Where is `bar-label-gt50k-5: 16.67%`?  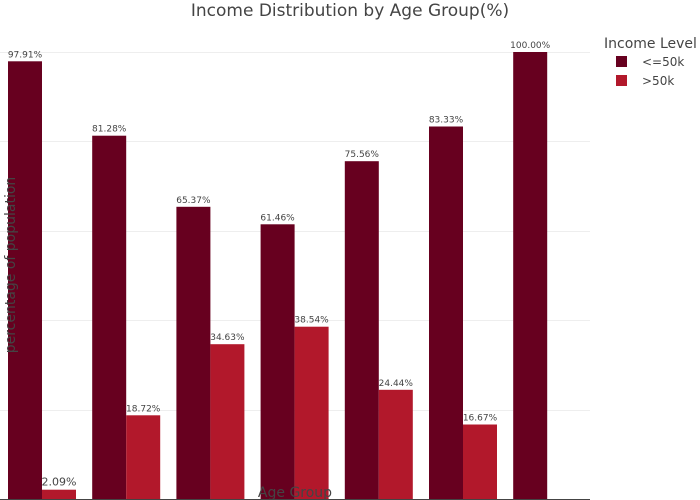 bar-label-gt50k-5: 16.67% is located at coordinates (480, 419).